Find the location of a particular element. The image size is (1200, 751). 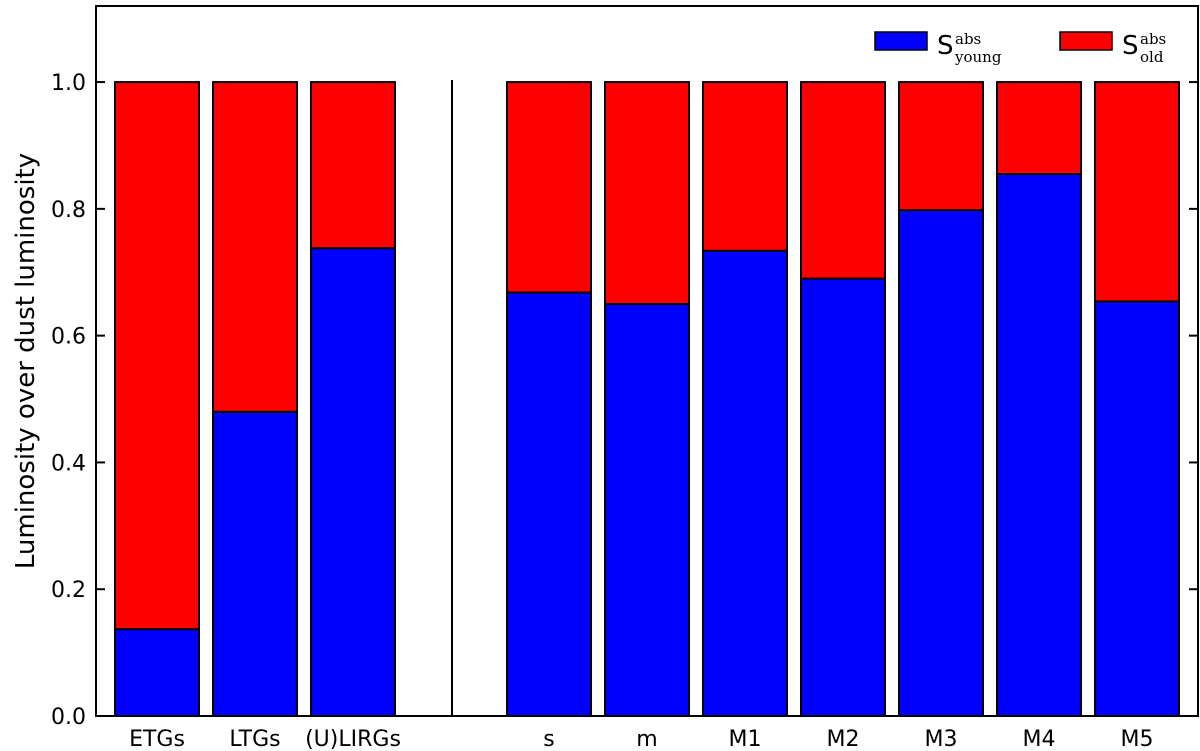

bar-old-s is located at coordinates (549, 187).